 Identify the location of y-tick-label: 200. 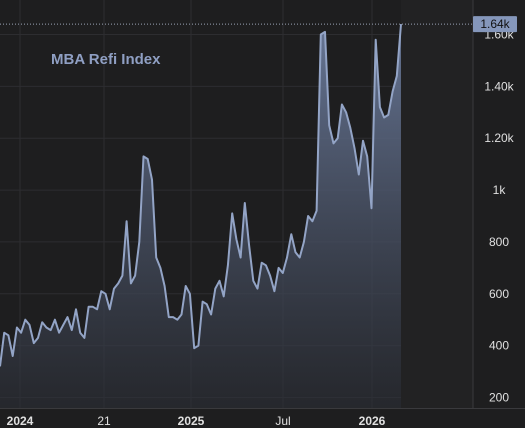
(499, 398).